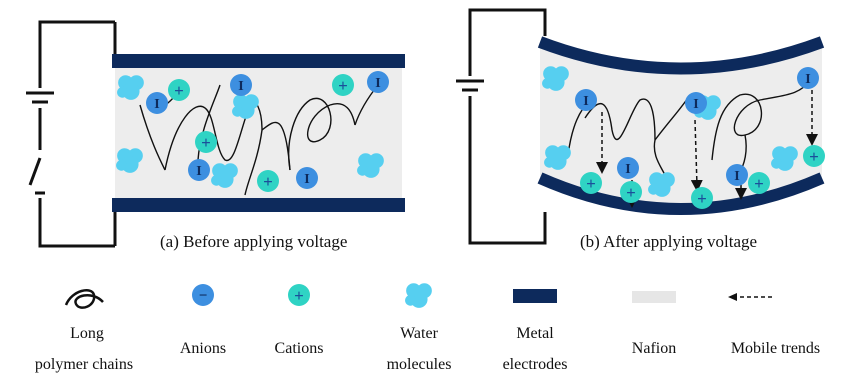 This screenshot has height=381, width=842. I want to click on bottom-electrode-bent, so click(681, 193).